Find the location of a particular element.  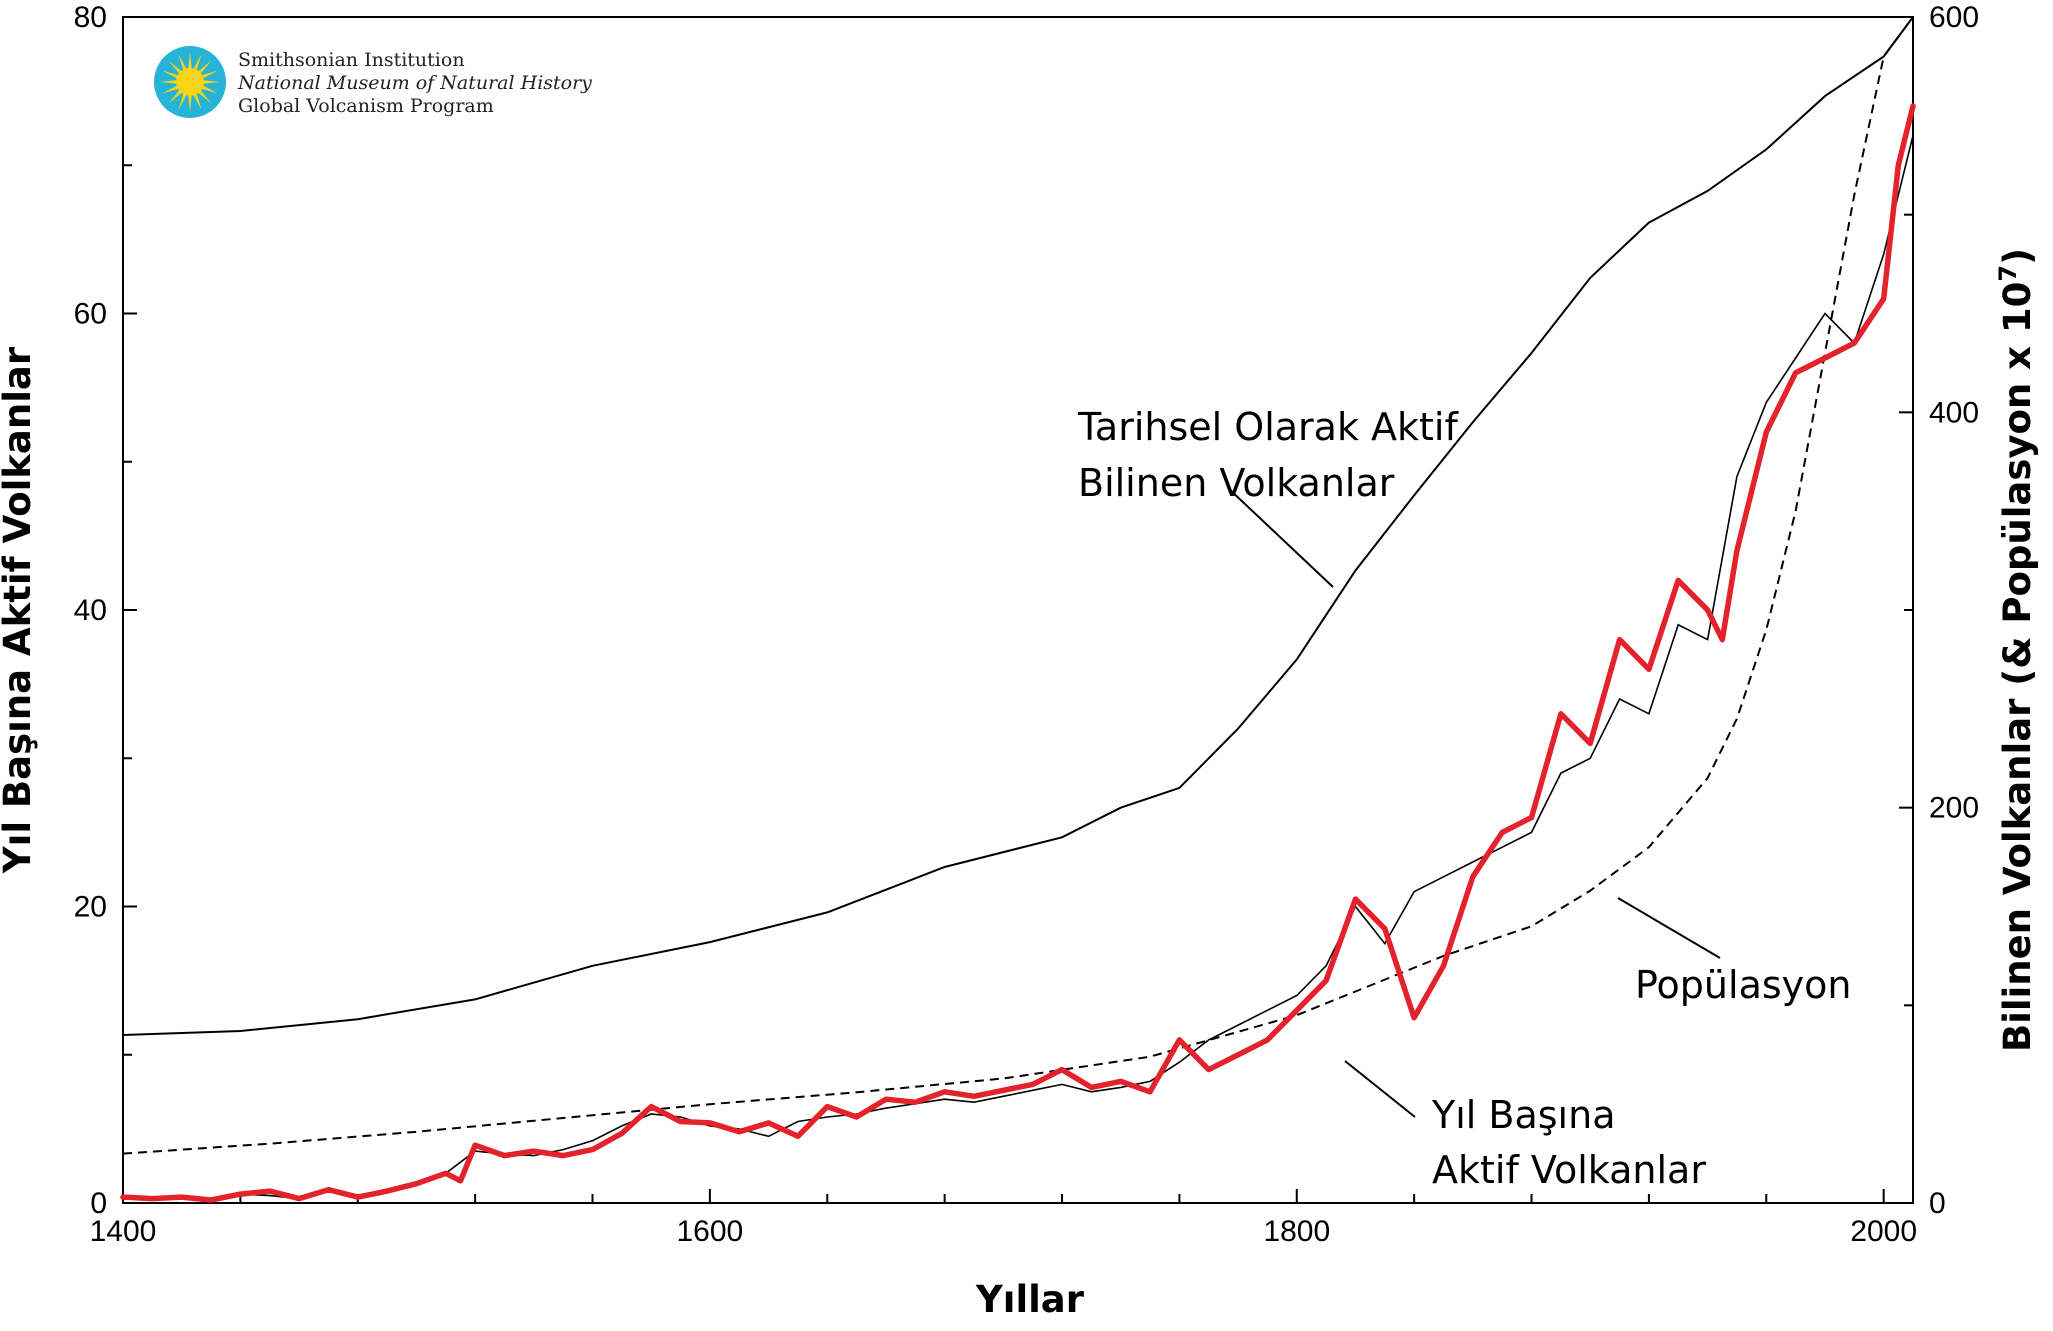

right-tick-label: 600 is located at coordinates (1954, 17).